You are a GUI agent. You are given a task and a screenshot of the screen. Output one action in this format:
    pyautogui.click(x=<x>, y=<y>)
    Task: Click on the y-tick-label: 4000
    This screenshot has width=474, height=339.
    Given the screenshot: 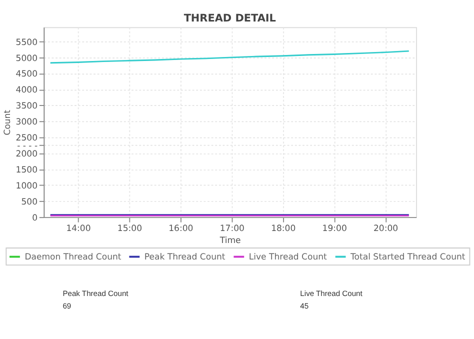 What is the action you would take?
    pyautogui.click(x=27, y=91)
    